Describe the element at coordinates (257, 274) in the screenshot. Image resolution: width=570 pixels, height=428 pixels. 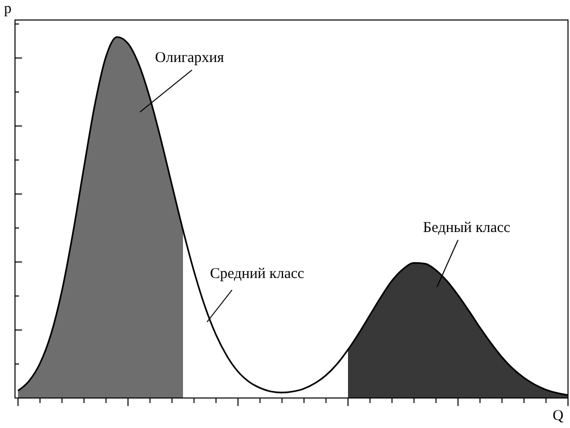
I see `annotation: Средний класс` at that location.